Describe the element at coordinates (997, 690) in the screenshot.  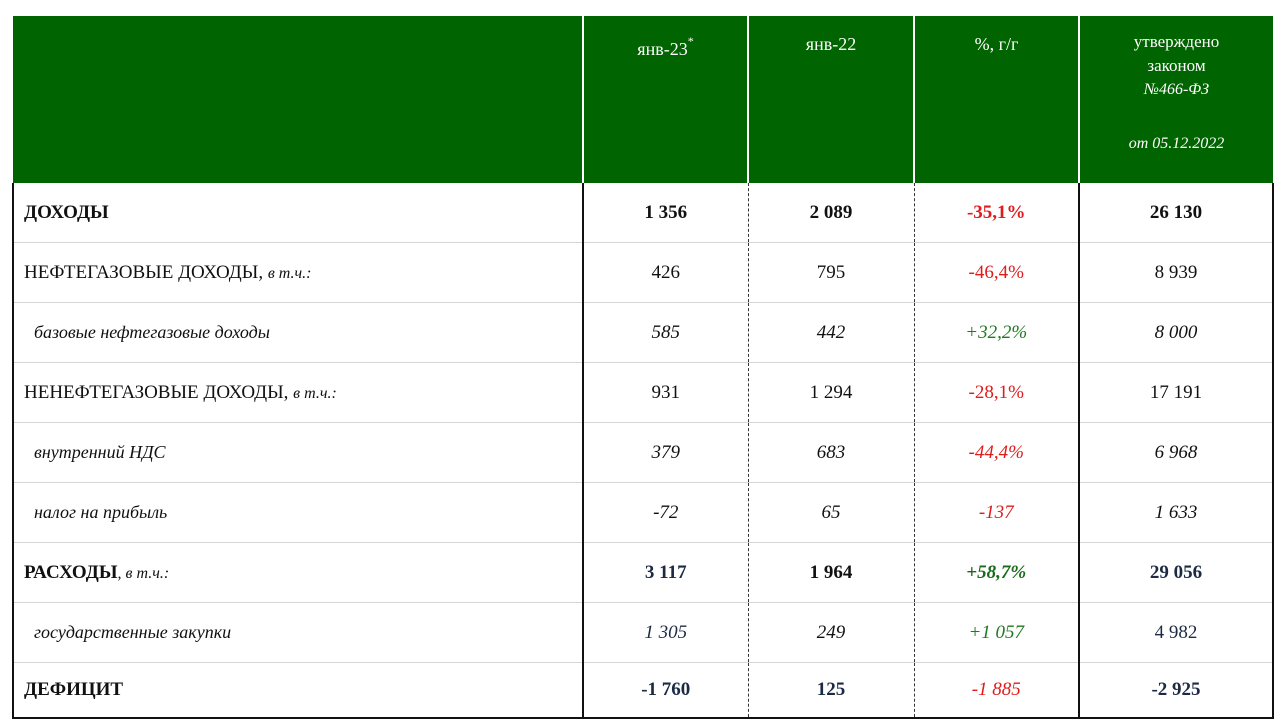
I see `cell-yoy: -1 885` at that location.